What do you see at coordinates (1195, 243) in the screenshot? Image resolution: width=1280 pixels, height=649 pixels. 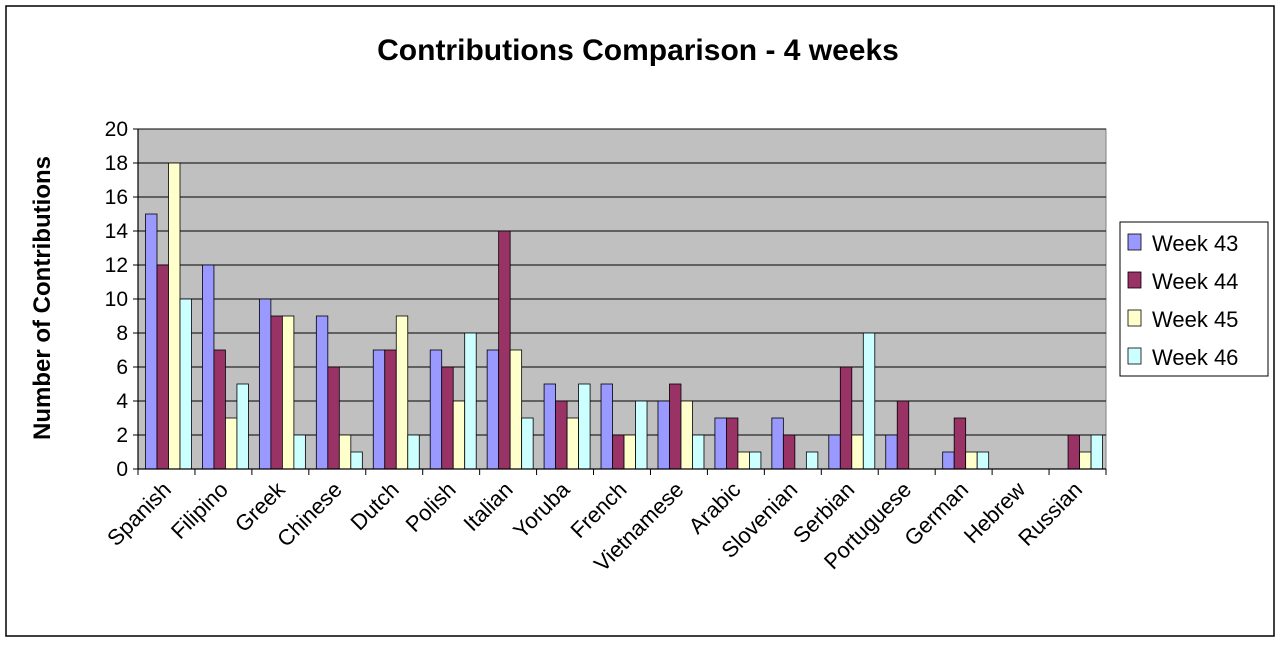 I see `legend-label-week-43: Week 43` at bounding box center [1195, 243].